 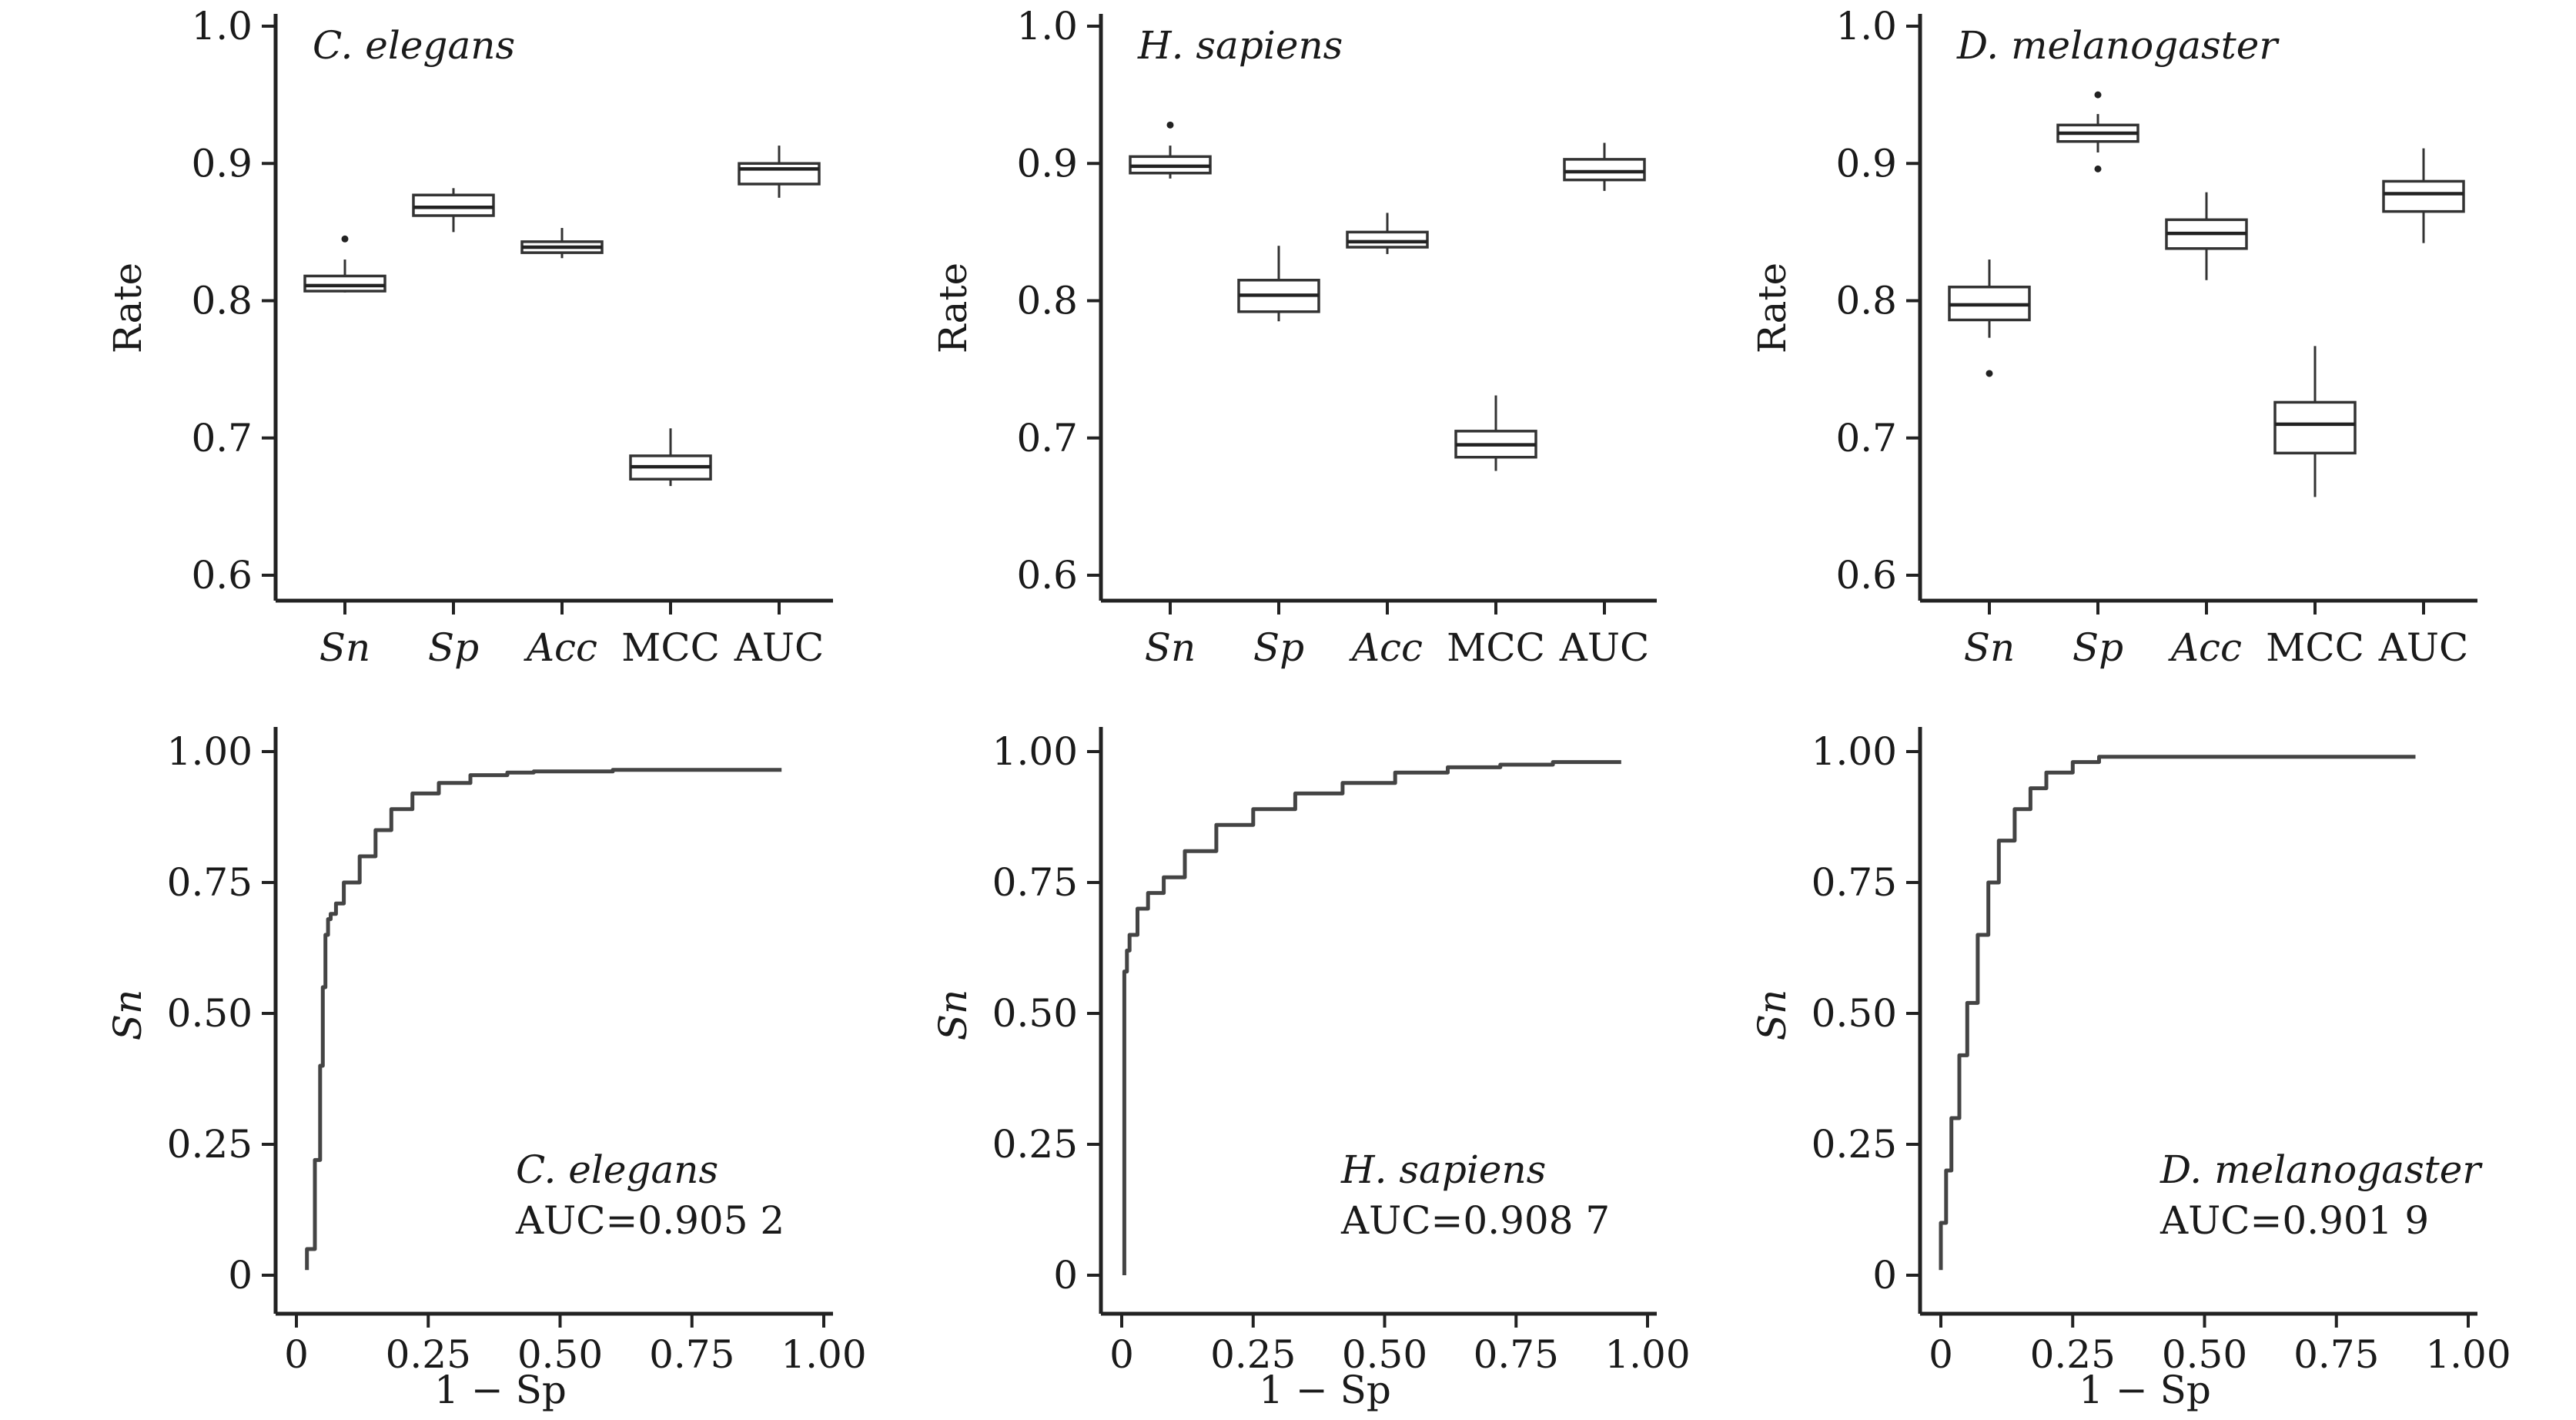 I want to click on annotation-species: H. sapiens, so click(x=1443, y=1169).